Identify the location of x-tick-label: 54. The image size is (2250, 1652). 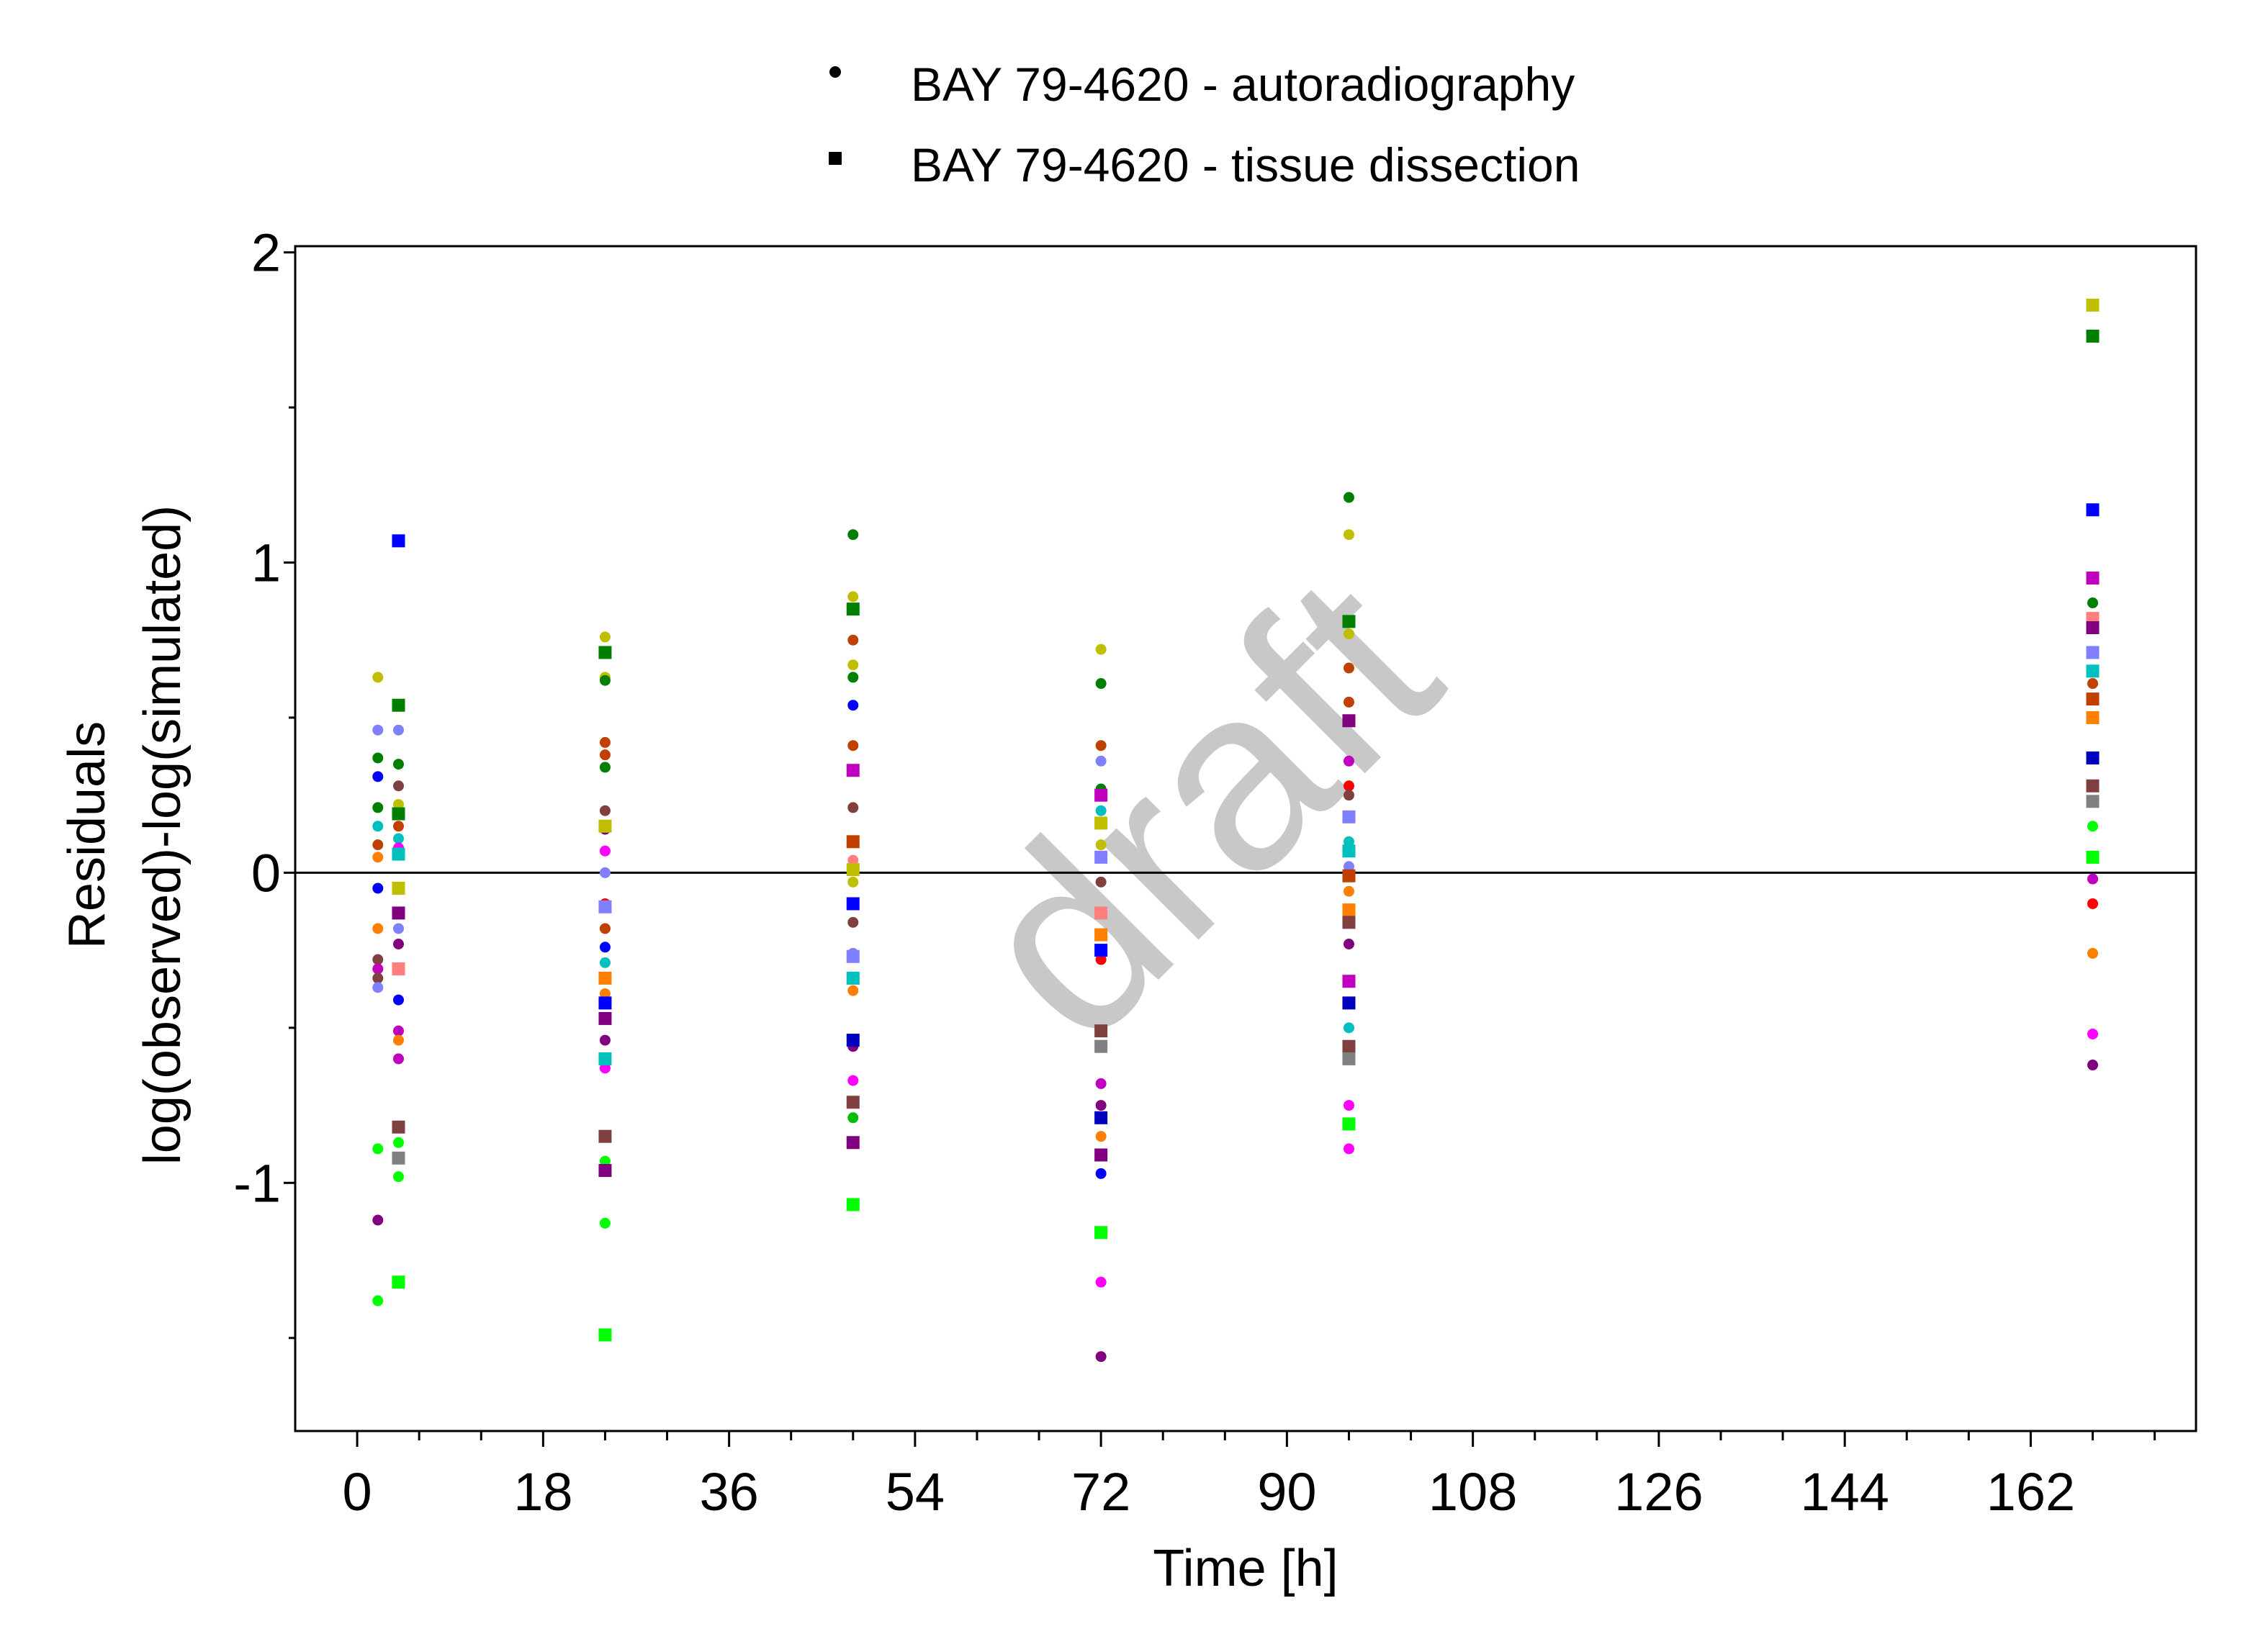
(915, 1492).